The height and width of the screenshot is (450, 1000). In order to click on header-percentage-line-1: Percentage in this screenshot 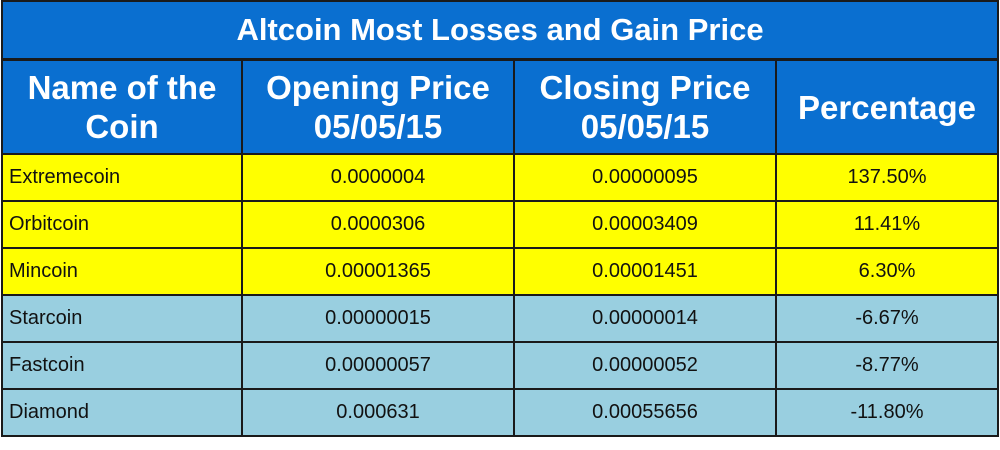, I will do `click(887, 107)`.